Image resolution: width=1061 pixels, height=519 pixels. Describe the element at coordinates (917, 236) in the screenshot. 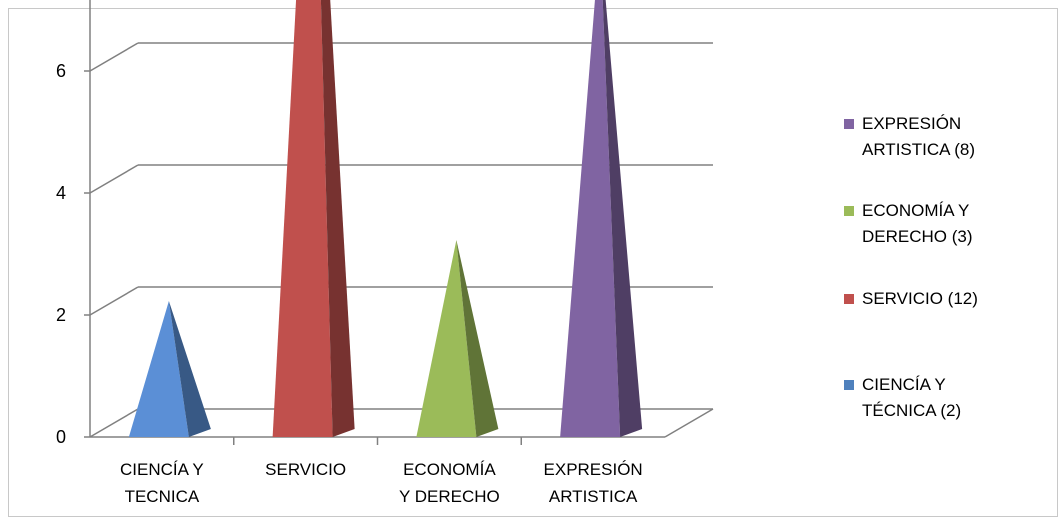

I see `legend-label: DERECHO (3)` at that location.